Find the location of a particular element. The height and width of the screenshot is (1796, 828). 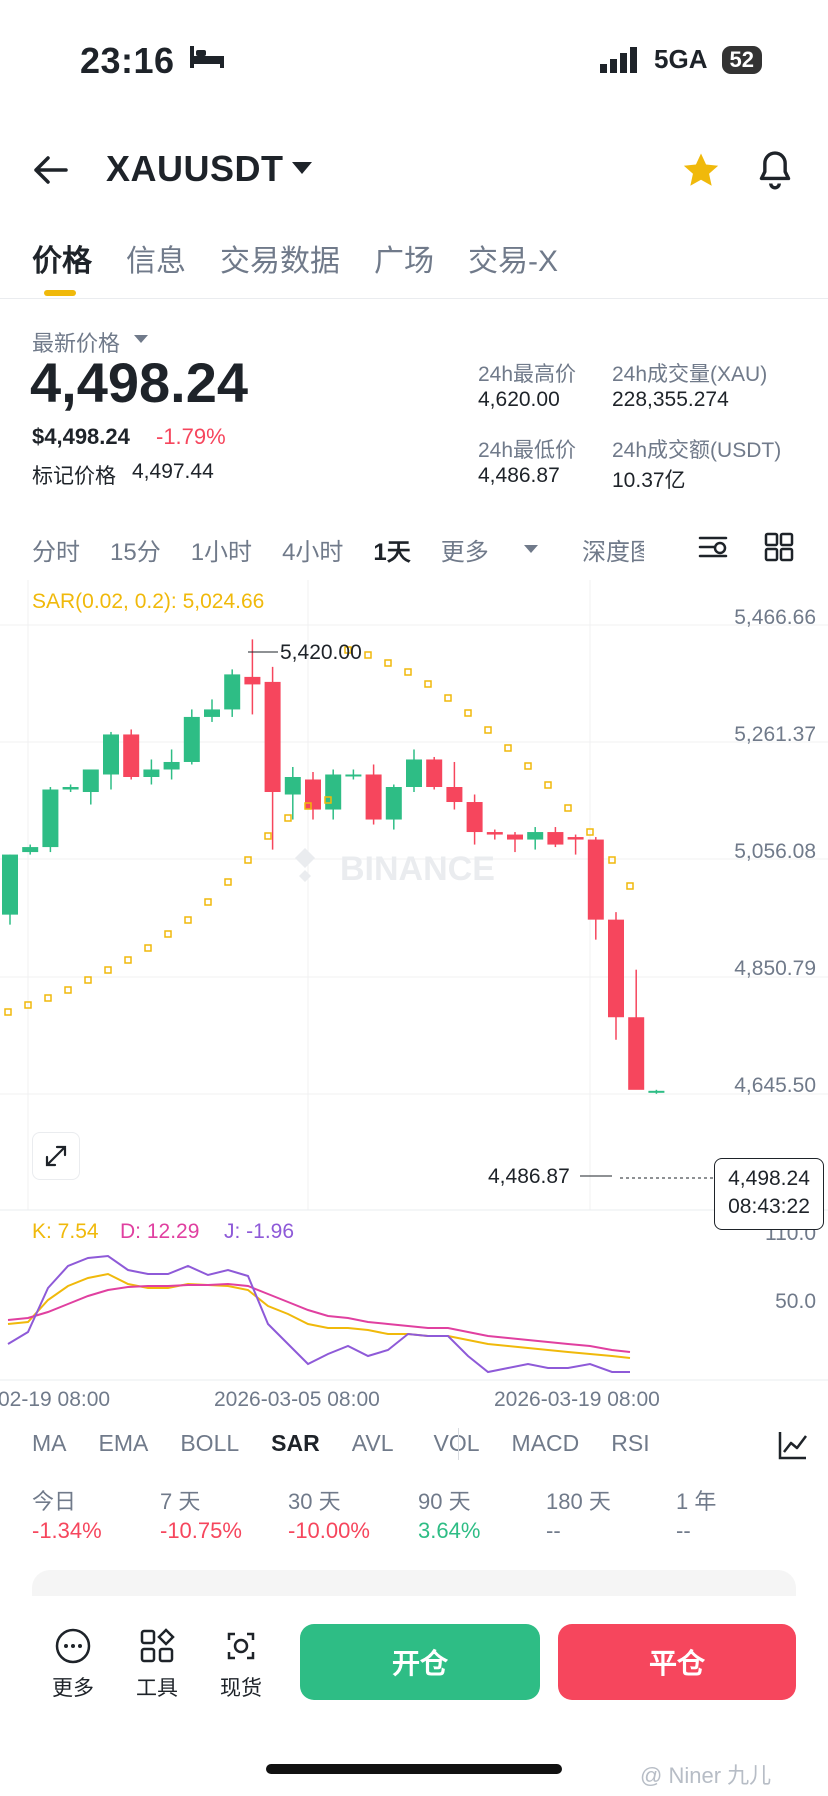

pair-symbol: XAUUSDT is located at coordinates (195, 168).